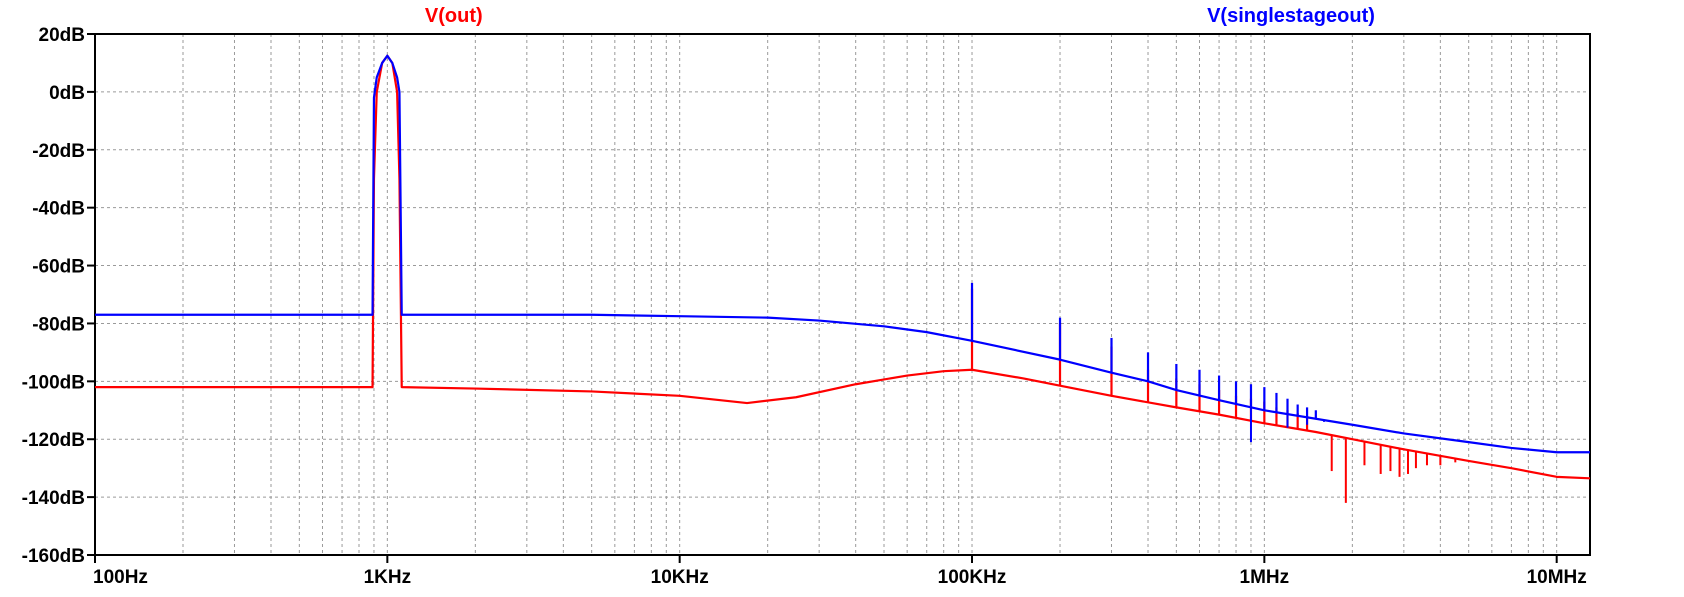  Describe the element at coordinates (972, 577) in the screenshot. I see `x-tick-label: 100KHz` at that location.